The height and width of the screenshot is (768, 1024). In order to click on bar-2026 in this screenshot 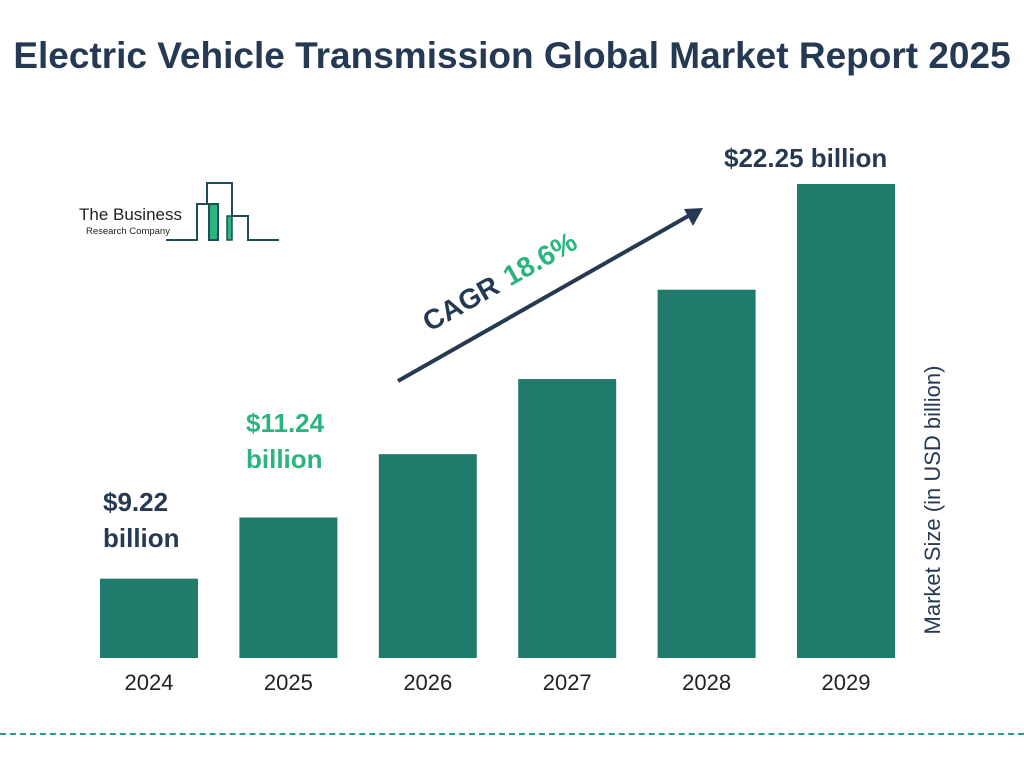, I will do `click(427, 556)`.